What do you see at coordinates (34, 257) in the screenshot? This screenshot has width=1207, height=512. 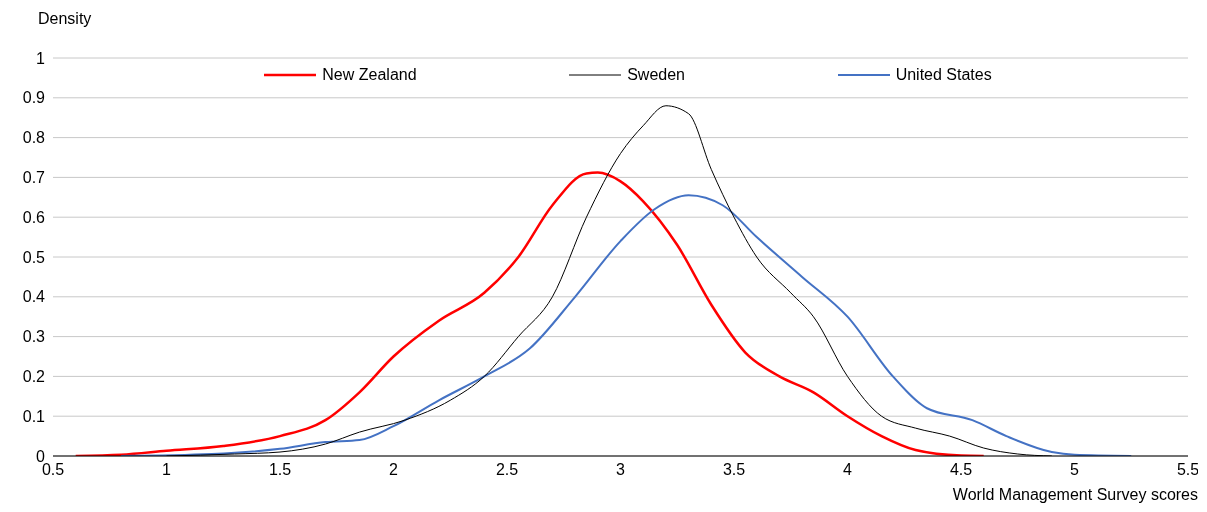 I see `y-tick-label: 0.5` at bounding box center [34, 257].